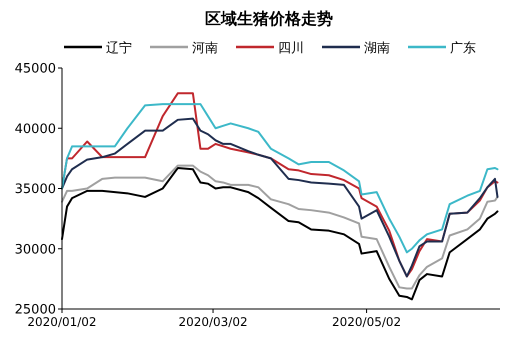 The image size is (518, 341). What do you see at coordinates (367, 322) in the screenshot?
I see `x-tick-label: 2020/05/02` at bounding box center [367, 322].